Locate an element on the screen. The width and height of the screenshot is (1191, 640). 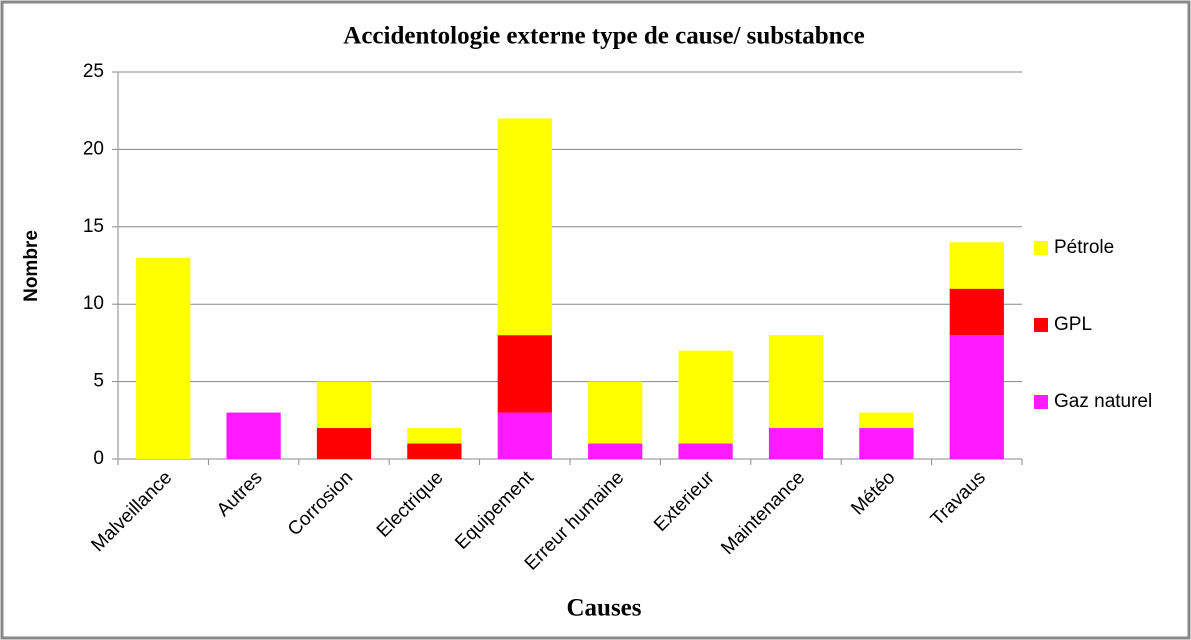
y-tick-label: 20 is located at coordinates (93, 148).